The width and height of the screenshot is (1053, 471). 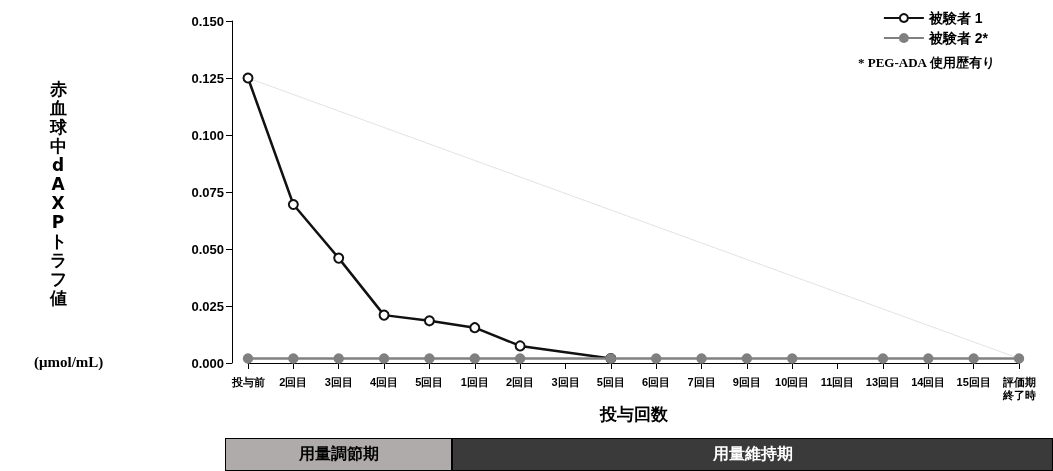 I want to click on y-tick-label: 0.125, so click(x=207, y=78).